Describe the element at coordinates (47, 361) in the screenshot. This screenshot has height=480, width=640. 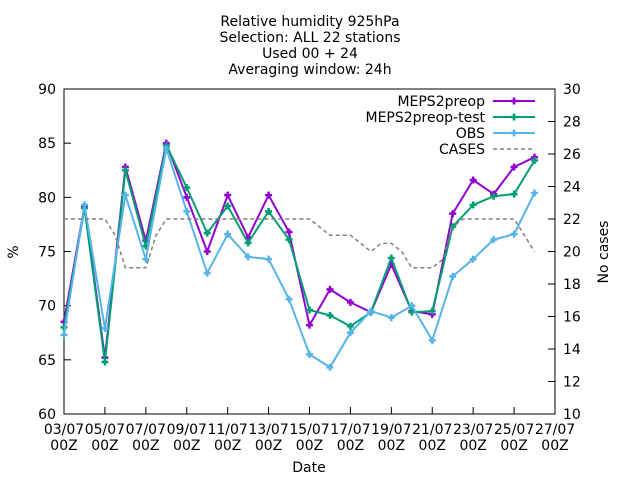
I see `y-tick-label: 65` at that location.